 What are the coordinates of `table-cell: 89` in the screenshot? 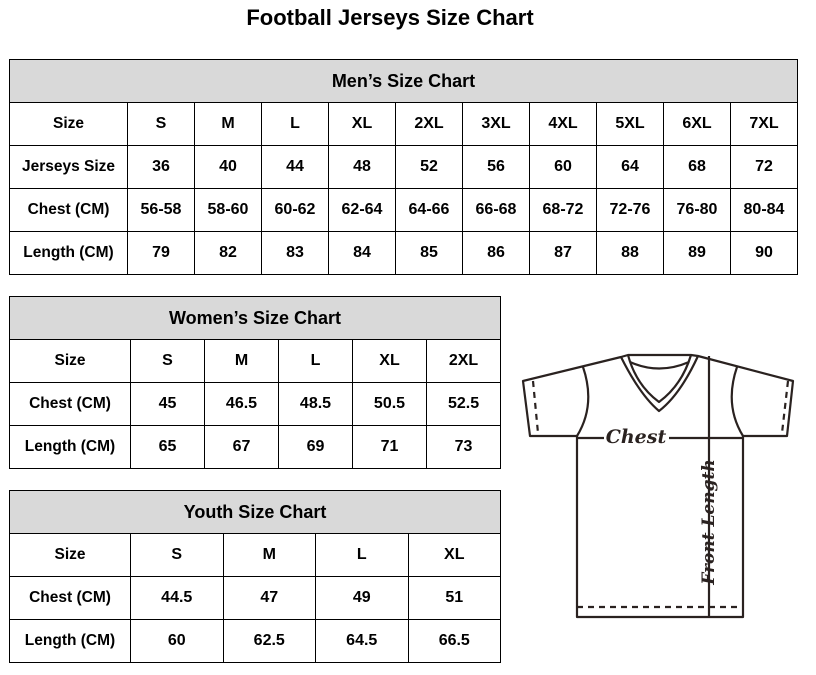 It's located at (697, 253).